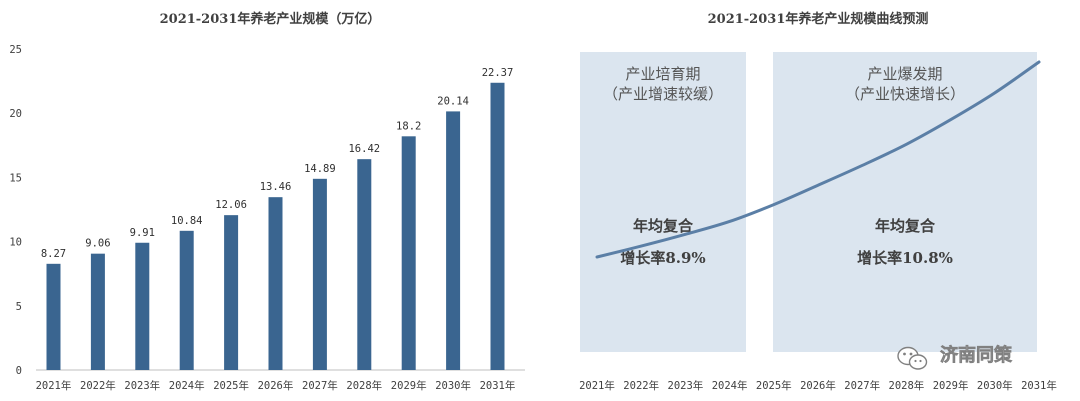 The height and width of the screenshot is (401, 1080). What do you see at coordinates (320, 169) in the screenshot?
I see `bar-value-label: 14.89` at bounding box center [320, 169].